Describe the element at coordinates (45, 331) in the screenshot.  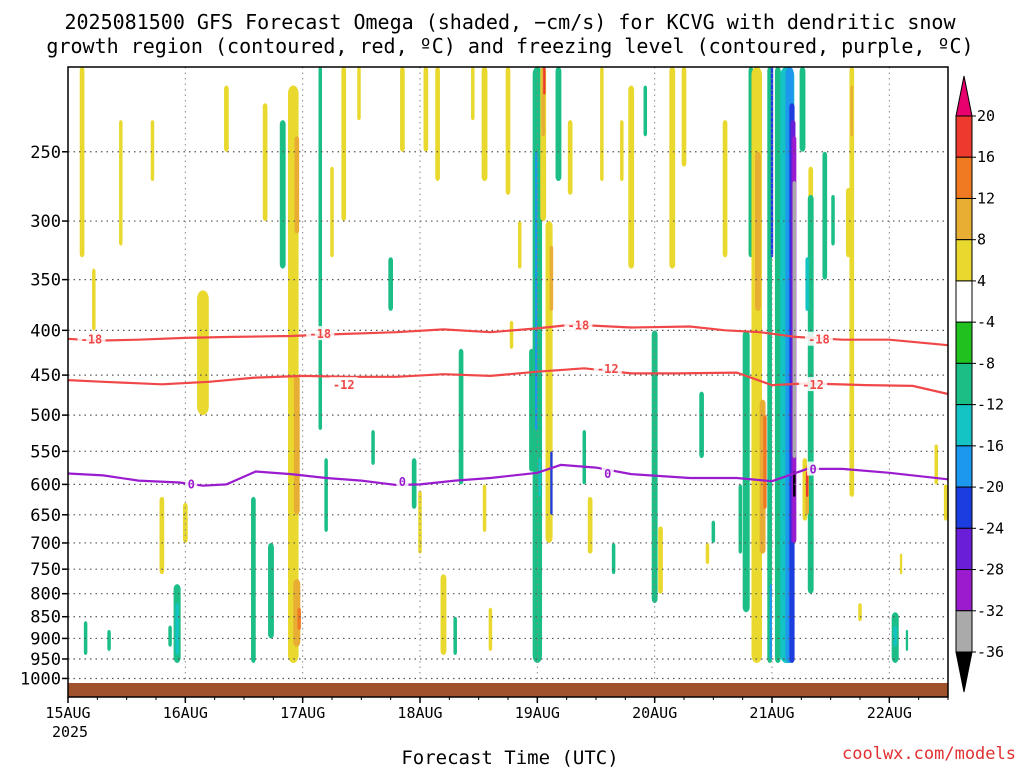
I see `y-tick-label: 400` at that location.